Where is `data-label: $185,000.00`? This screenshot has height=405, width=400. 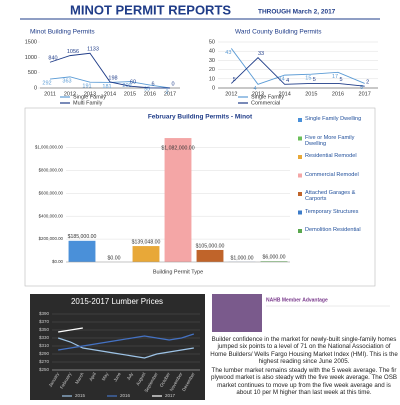 data-label: $185,000.00 is located at coordinates (82, 237).